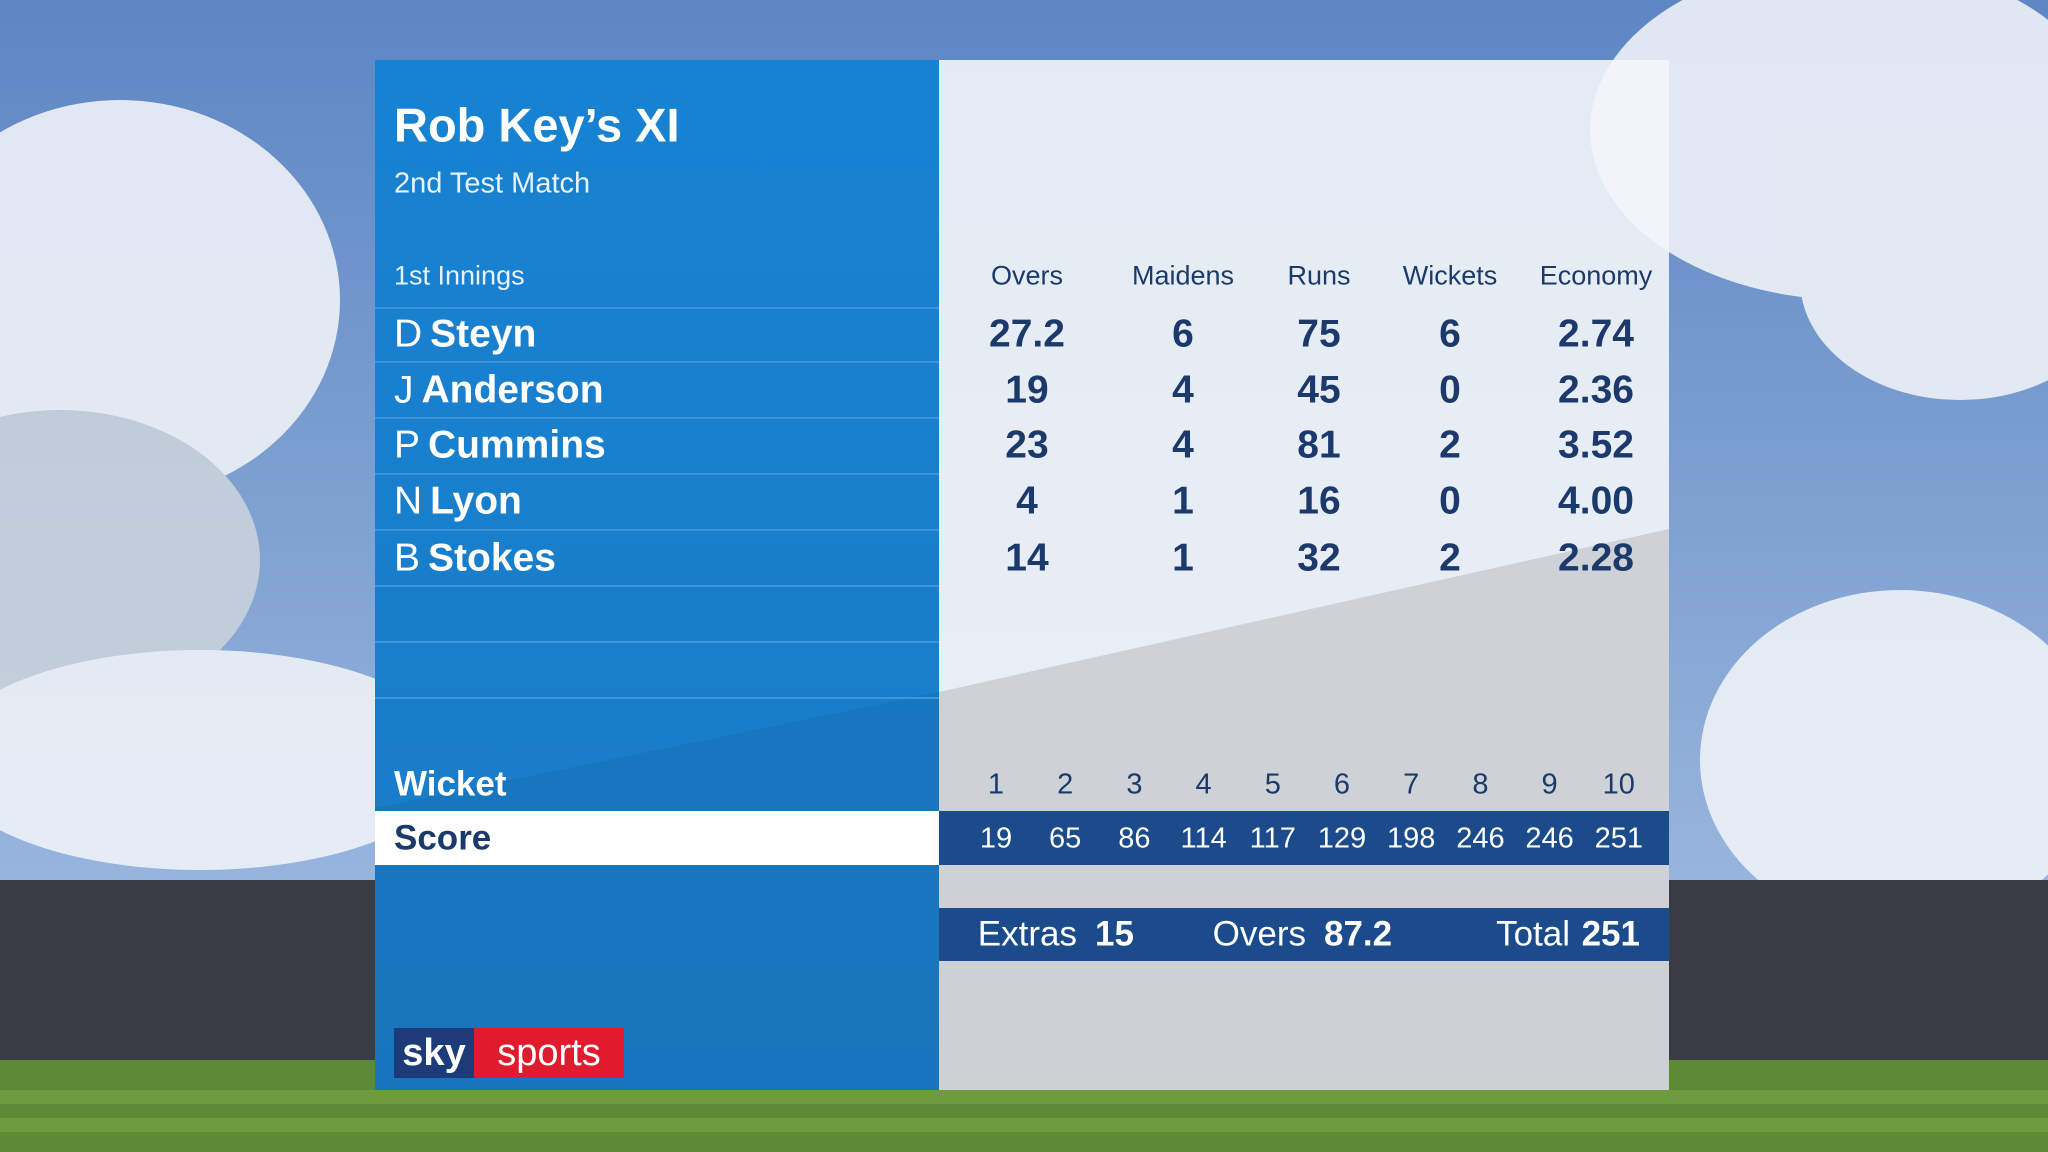 This screenshot has height=1152, width=2048. Describe the element at coordinates (1027, 934) in the screenshot. I see `extras-label: Extras` at that location.